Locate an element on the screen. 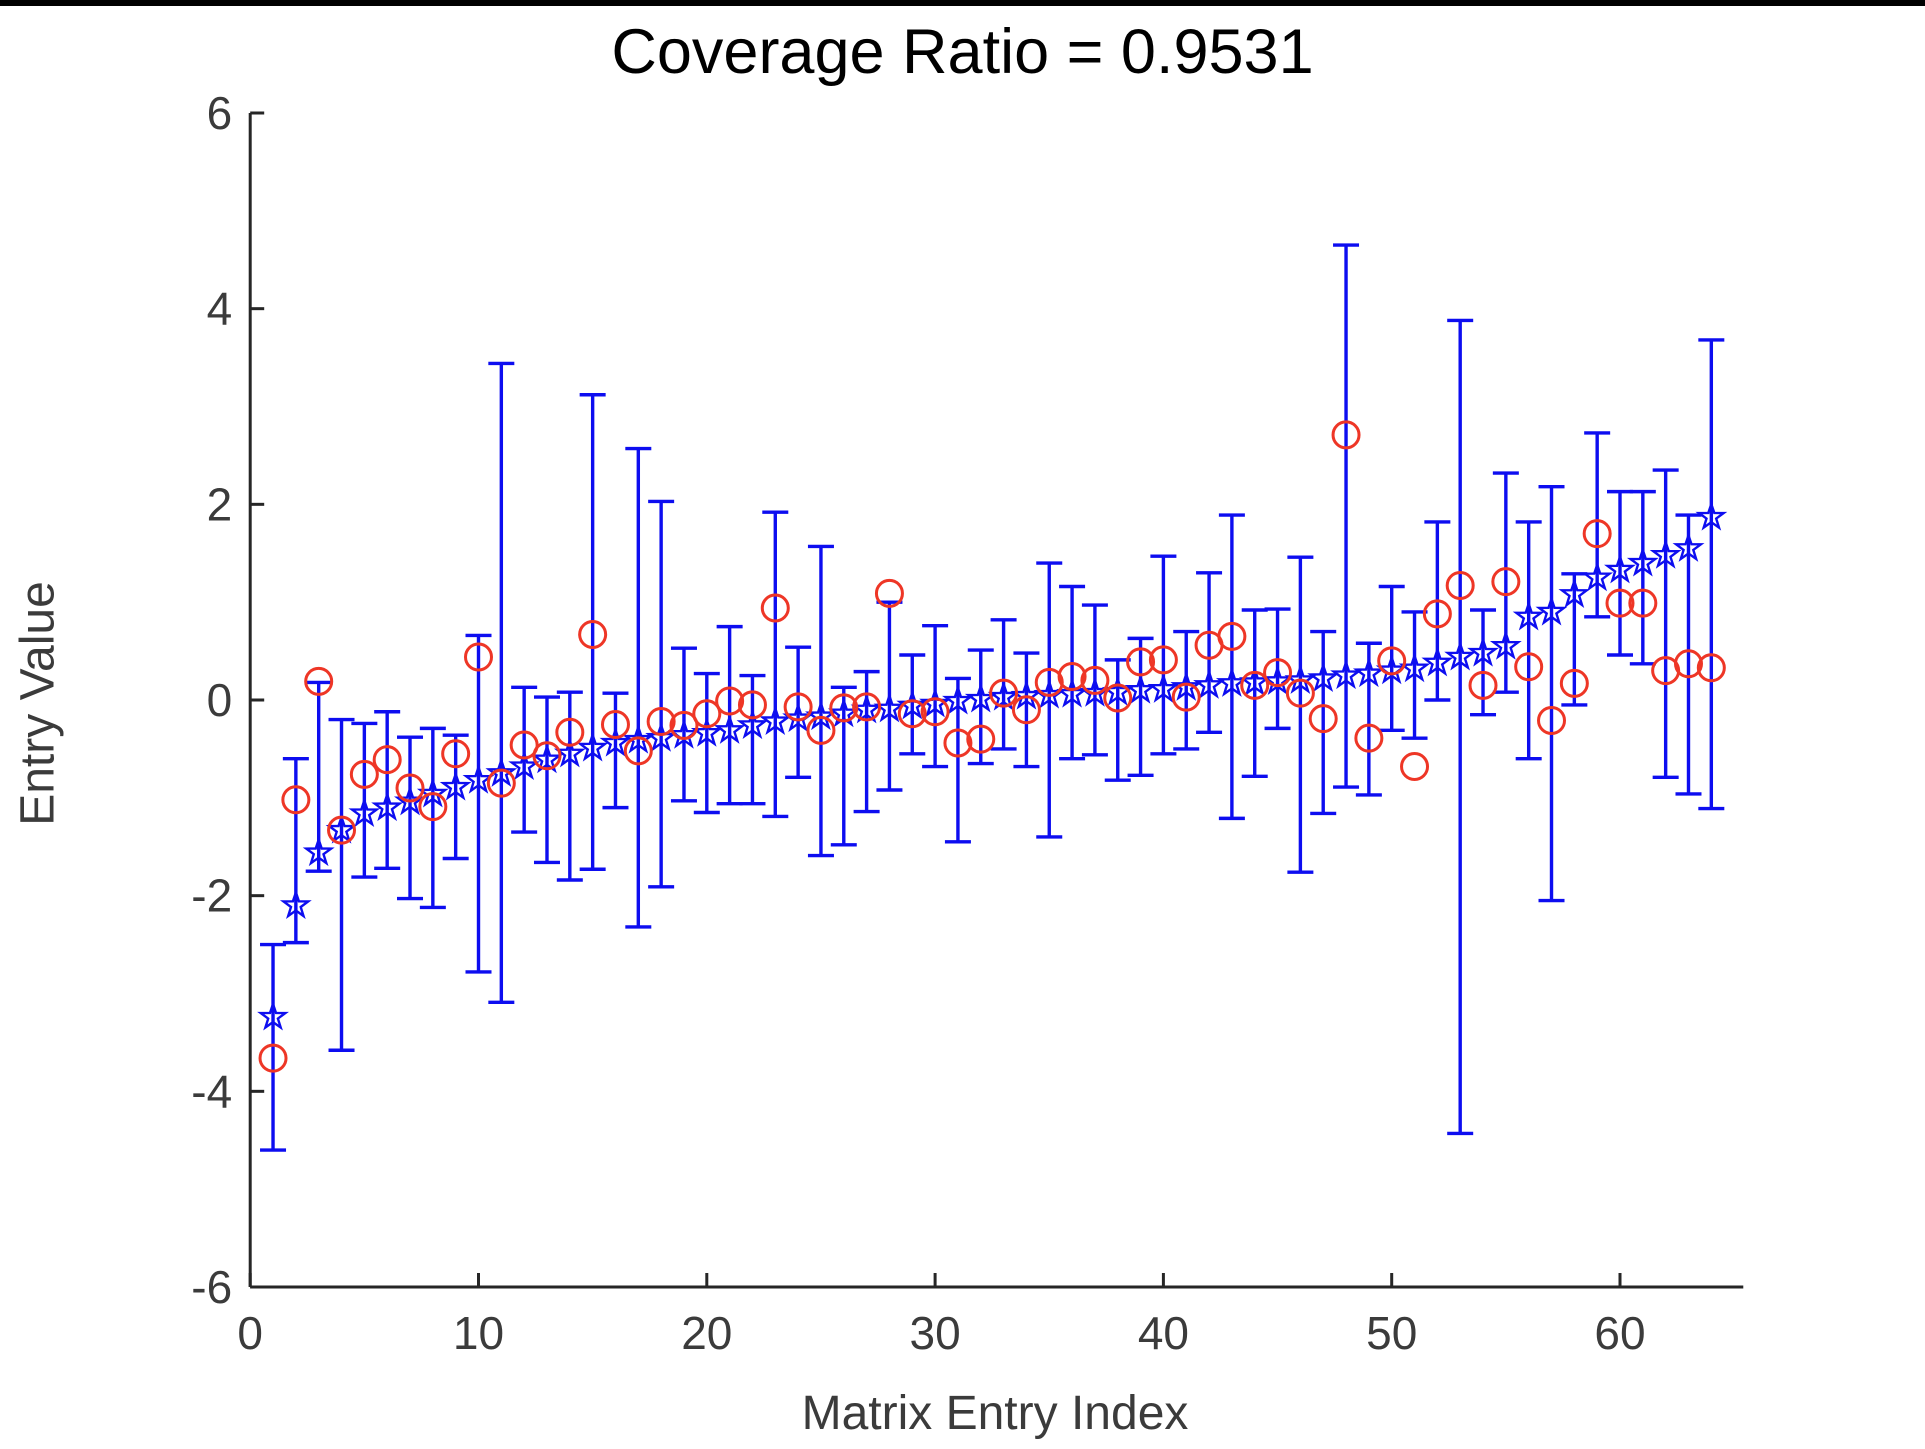 The height and width of the screenshot is (1449, 1925). y-tick-label: -6 is located at coordinates (211, 1287).